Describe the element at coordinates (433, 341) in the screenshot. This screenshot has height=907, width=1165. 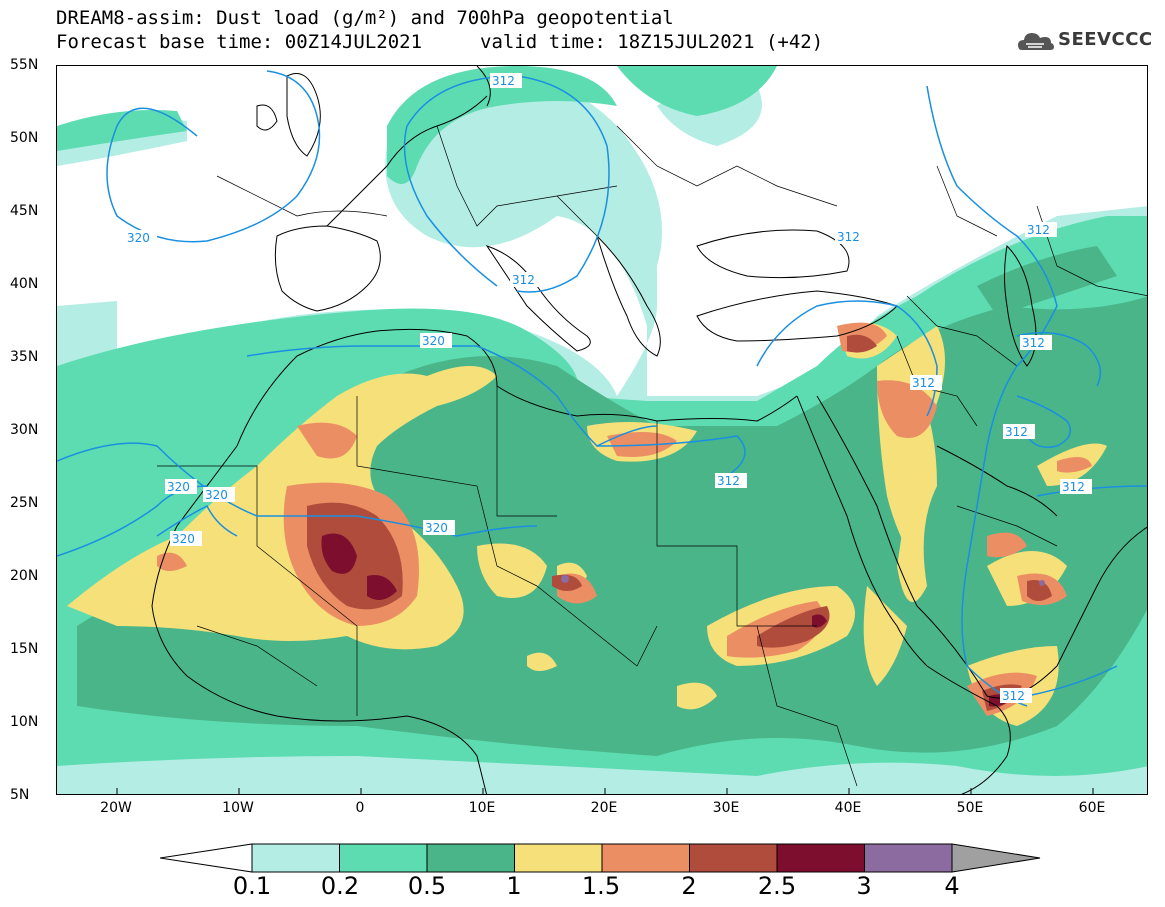
I see `contour-label-320-b: 320` at that location.